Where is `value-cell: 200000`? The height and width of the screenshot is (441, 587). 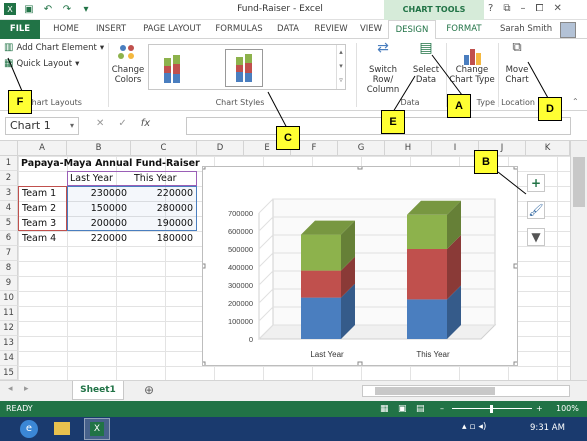
value-cell: 200000 is located at coordinates (108, 223).